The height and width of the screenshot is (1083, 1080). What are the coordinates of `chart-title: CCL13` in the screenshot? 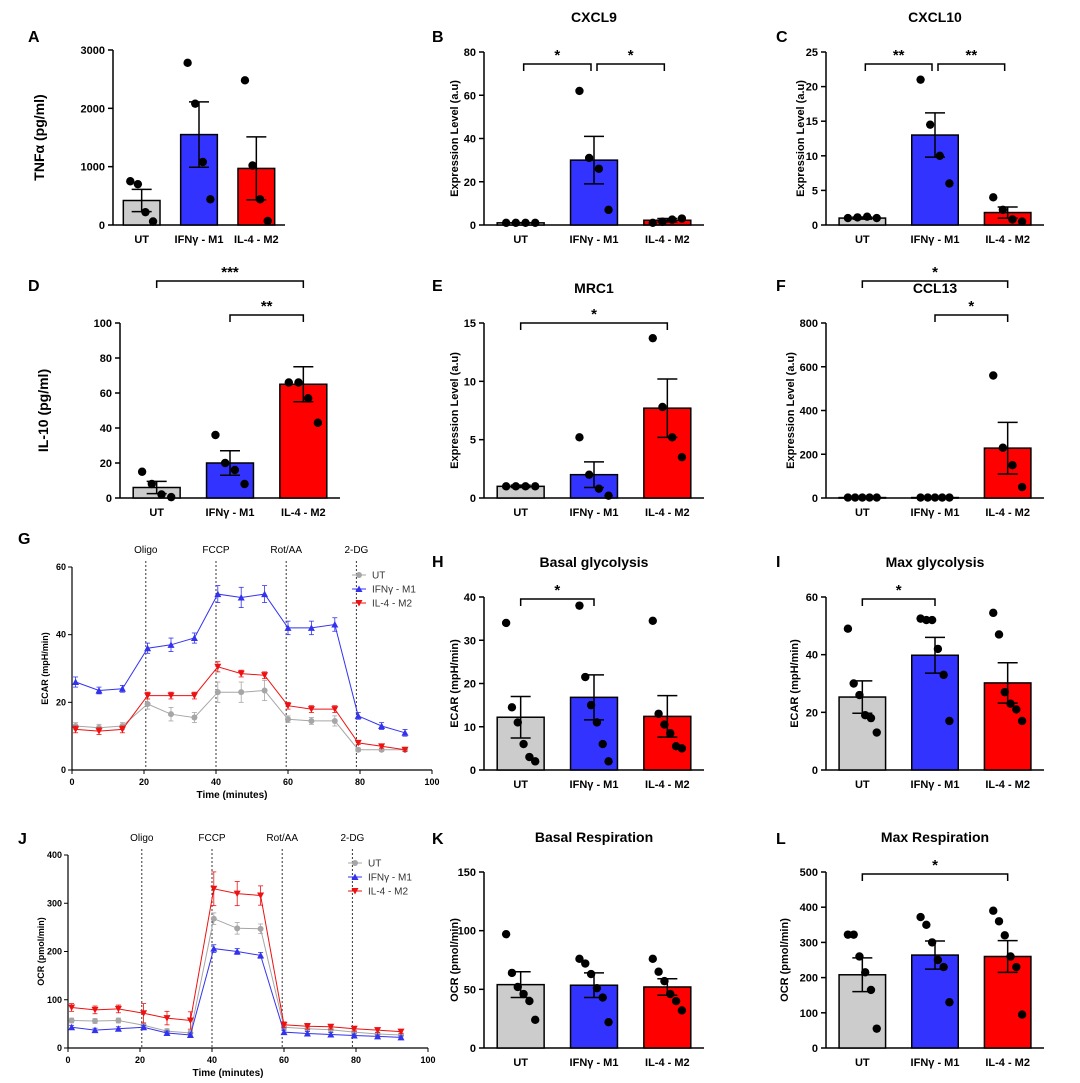 It's located at (935, 288).